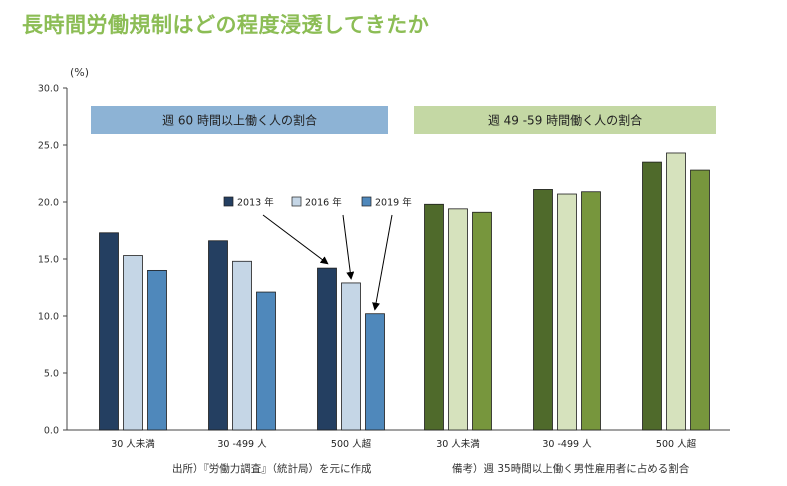 The image size is (787, 486). I want to click on y-tick-label: 10.0, so click(48, 317).